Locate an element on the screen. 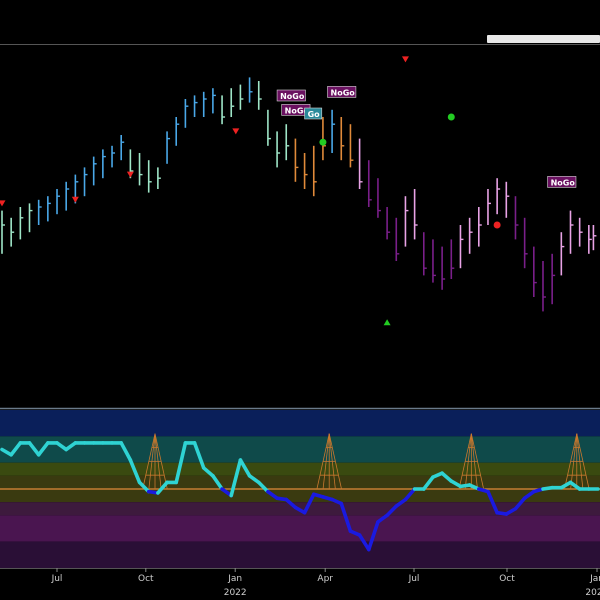 The width and height of the screenshot is (600, 600). x-axis-year-label: 2022 is located at coordinates (235, 593).